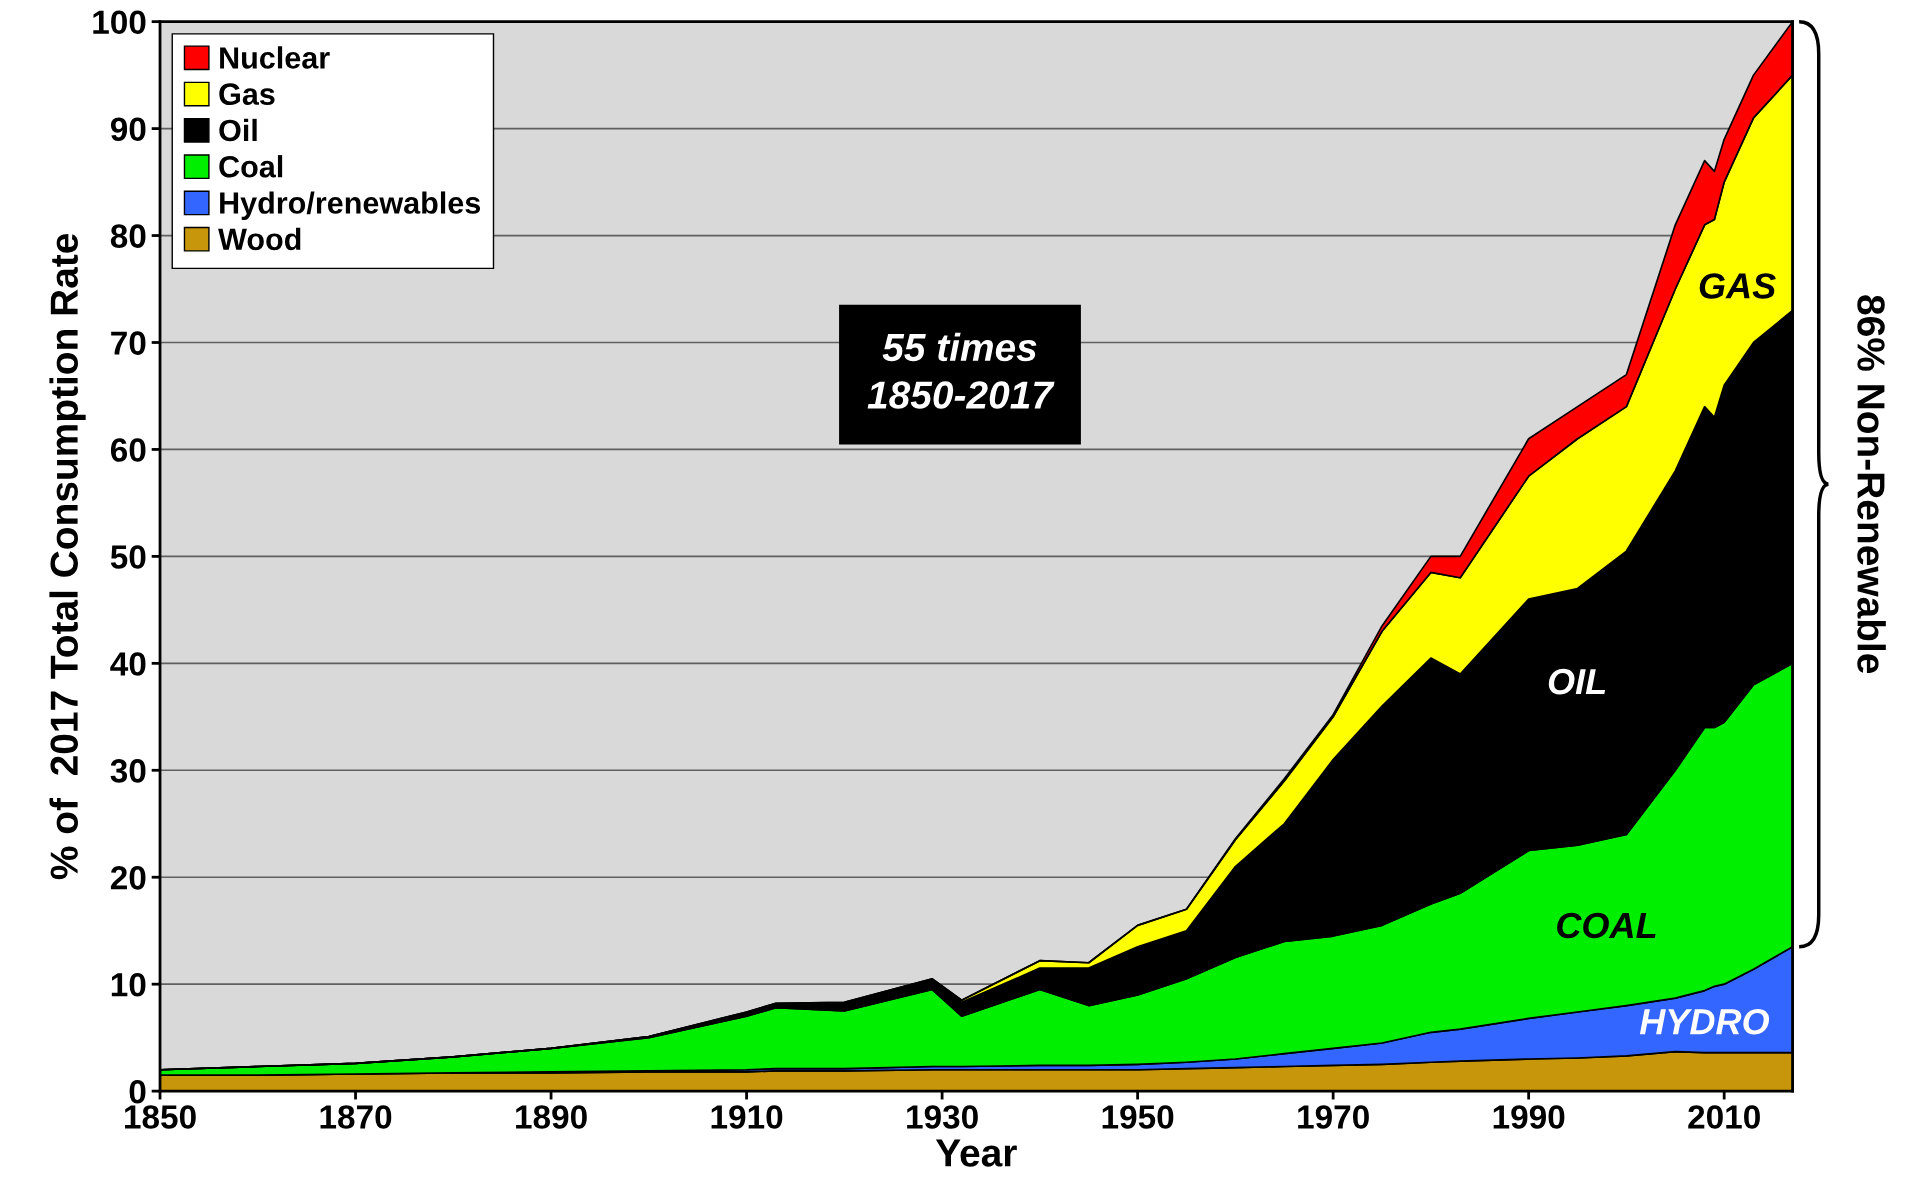 The image size is (1905, 1203). What do you see at coordinates (1138, 1117) in the screenshot?
I see `x-tick-label: 1950` at bounding box center [1138, 1117].